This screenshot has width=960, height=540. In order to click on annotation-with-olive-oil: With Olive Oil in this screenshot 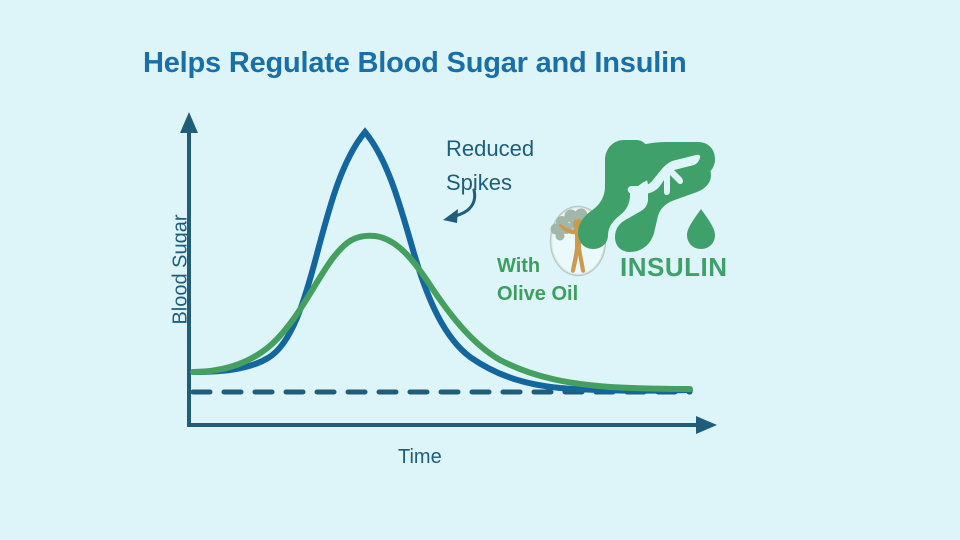, I will do `click(538, 280)`.